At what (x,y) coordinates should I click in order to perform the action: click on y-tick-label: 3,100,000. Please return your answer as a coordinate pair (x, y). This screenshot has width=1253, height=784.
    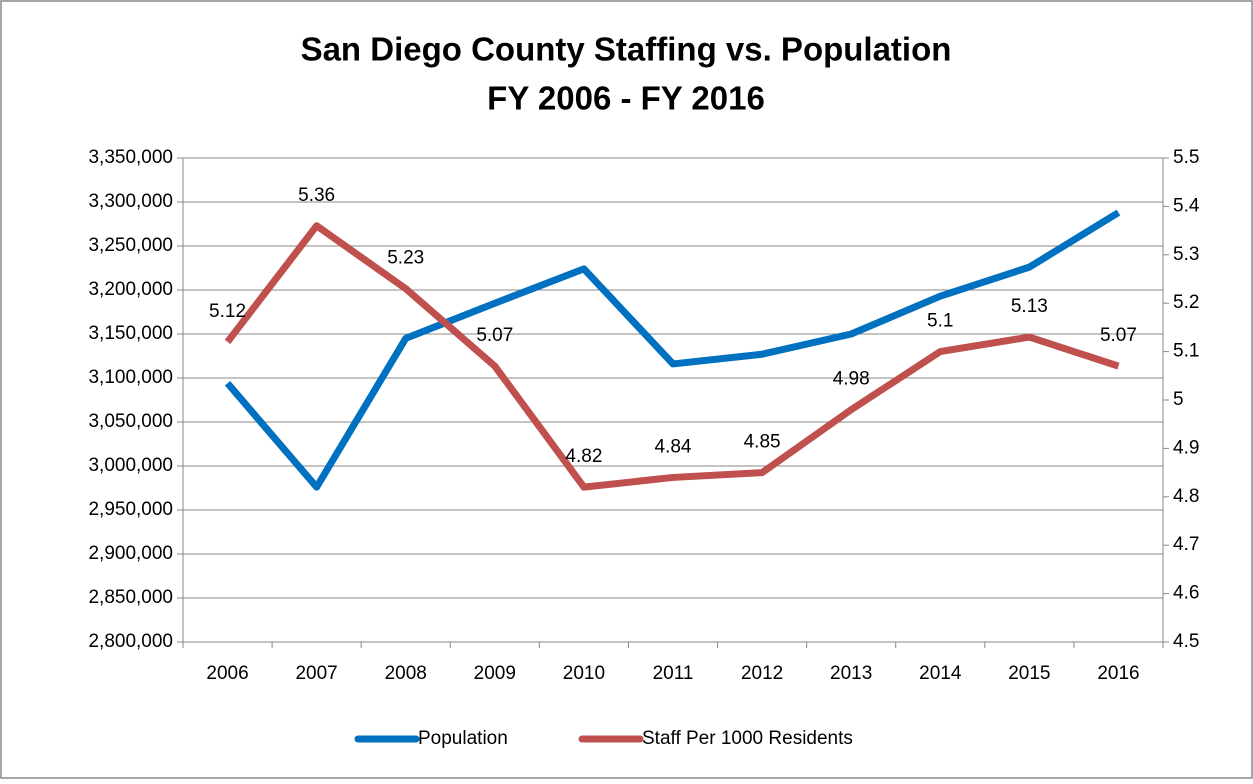
    Looking at the image, I should click on (130, 377).